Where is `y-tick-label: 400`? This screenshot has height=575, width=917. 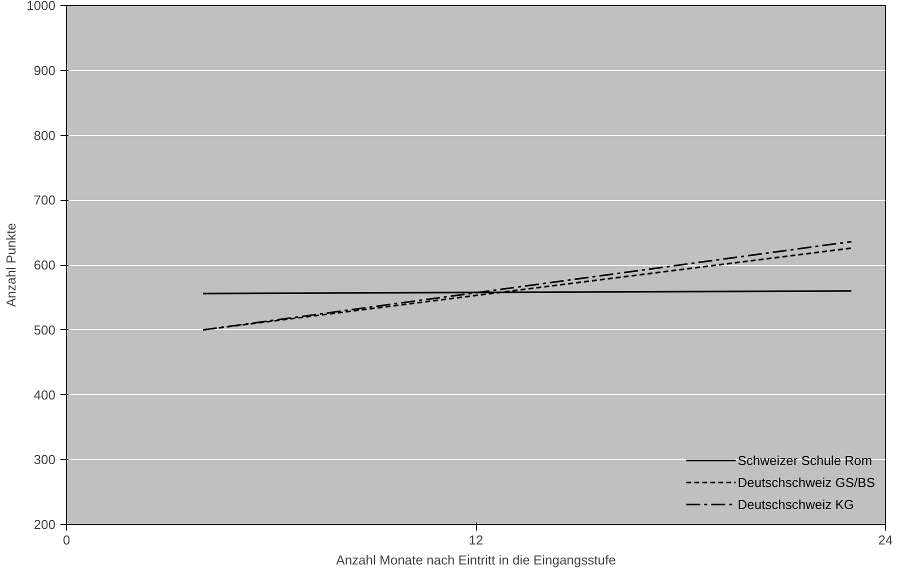 y-tick-label: 400 is located at coordinates (45, 394).